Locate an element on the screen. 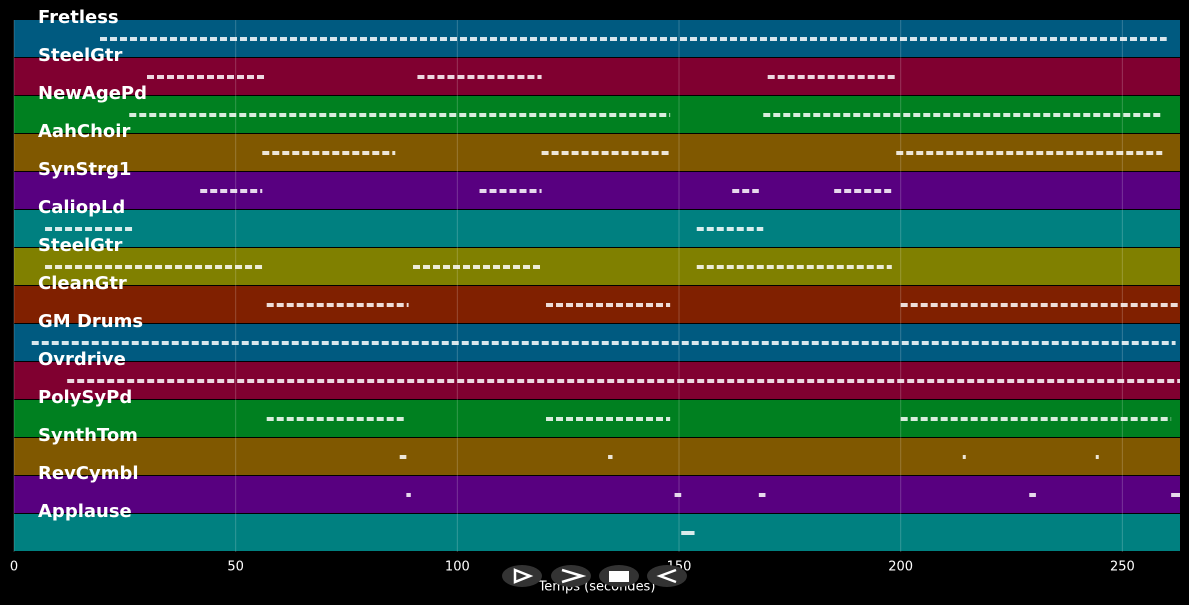  x-tick-label: 250 is located at coordinates (1122, 567).